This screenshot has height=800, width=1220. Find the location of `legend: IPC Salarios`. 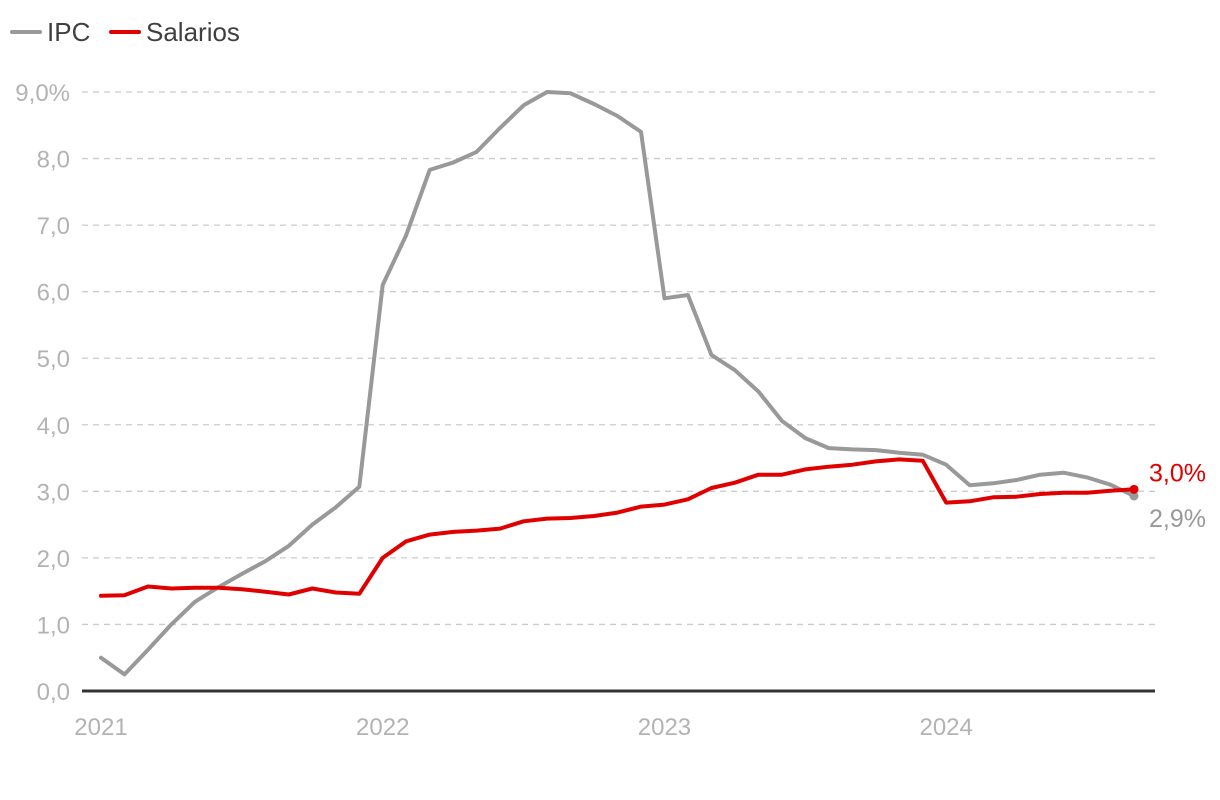

legend: IPC Salarios is located at coordinates (125, 32).